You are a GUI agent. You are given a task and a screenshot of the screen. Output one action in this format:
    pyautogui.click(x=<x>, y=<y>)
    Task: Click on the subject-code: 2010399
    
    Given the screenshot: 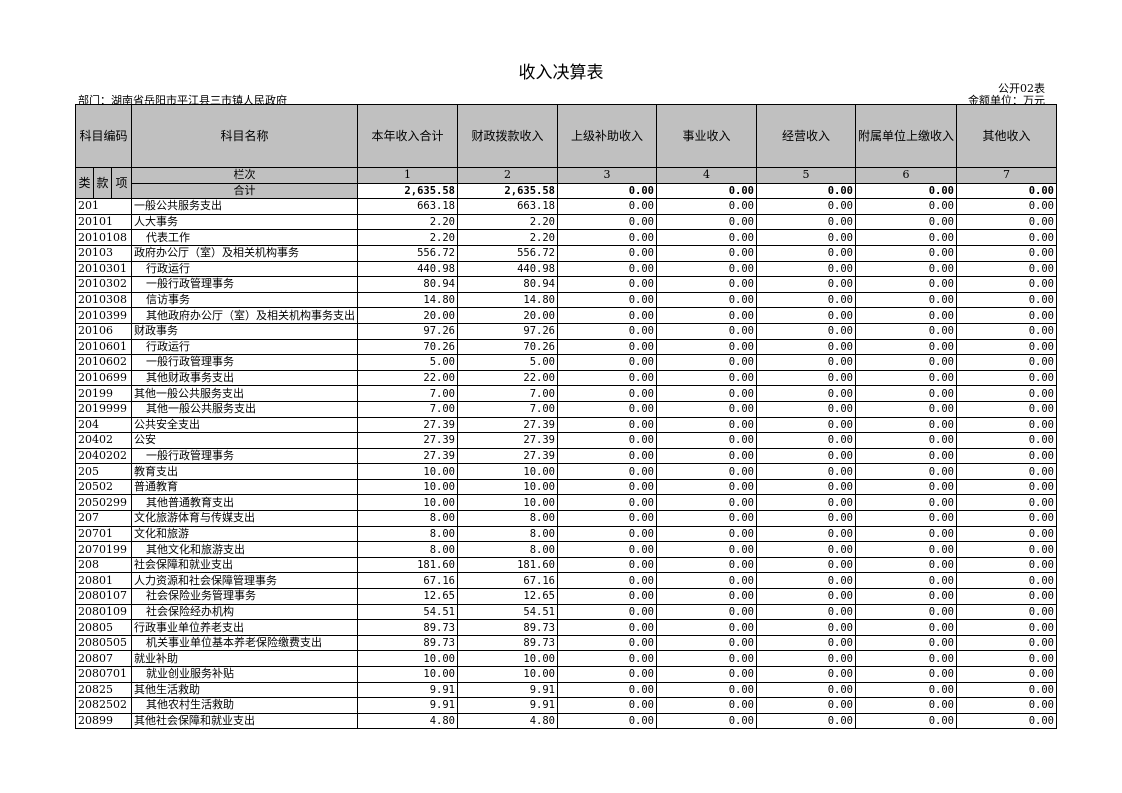 What is the action you would take?
    pyautogui.click(x=103, y=315)
    